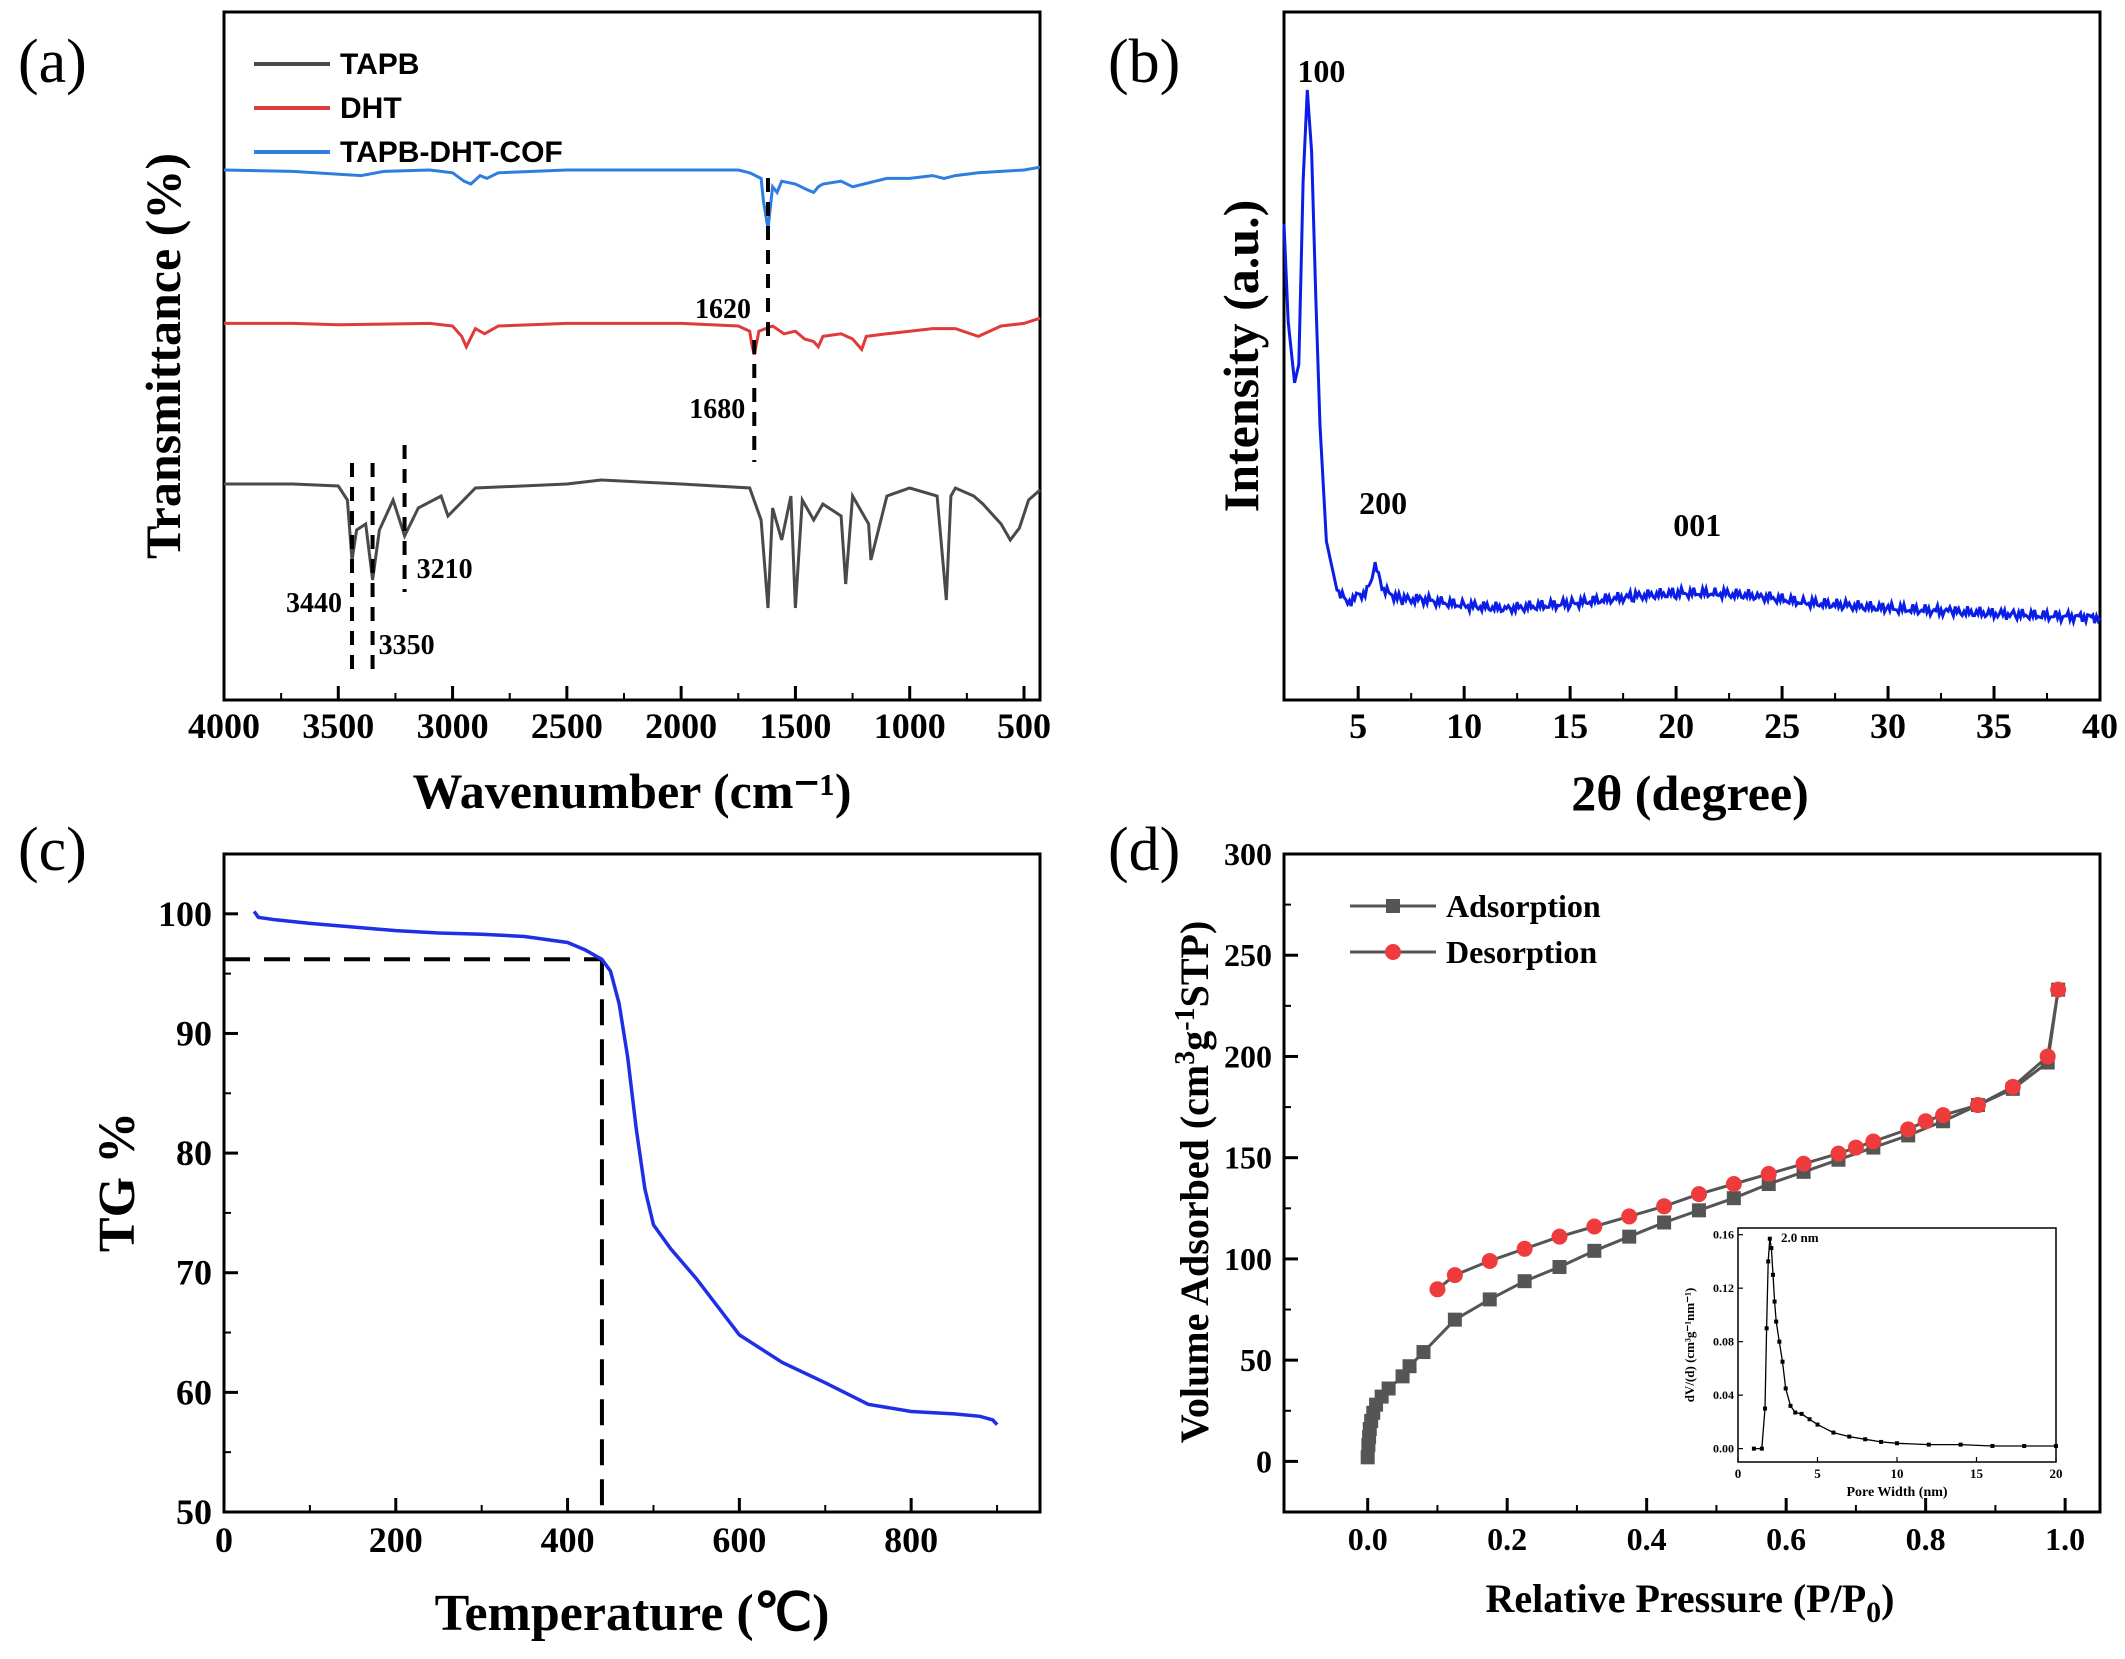 This screenshot has height=1659, width=2125. What do you see at coordinates (795, 726) in the screenshot?
I see `x-tick-label: 1500` at bounding box center [795, 726].